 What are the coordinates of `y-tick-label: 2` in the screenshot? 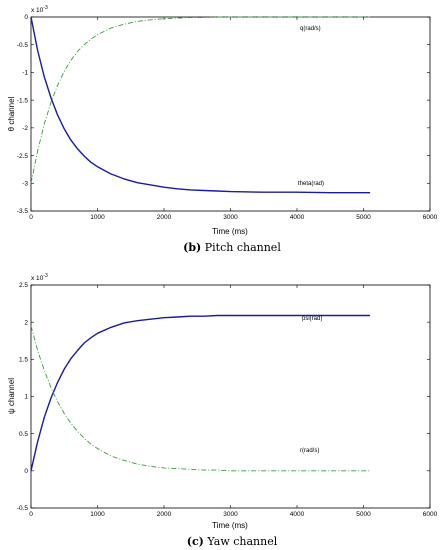 It's located at (26, 322).